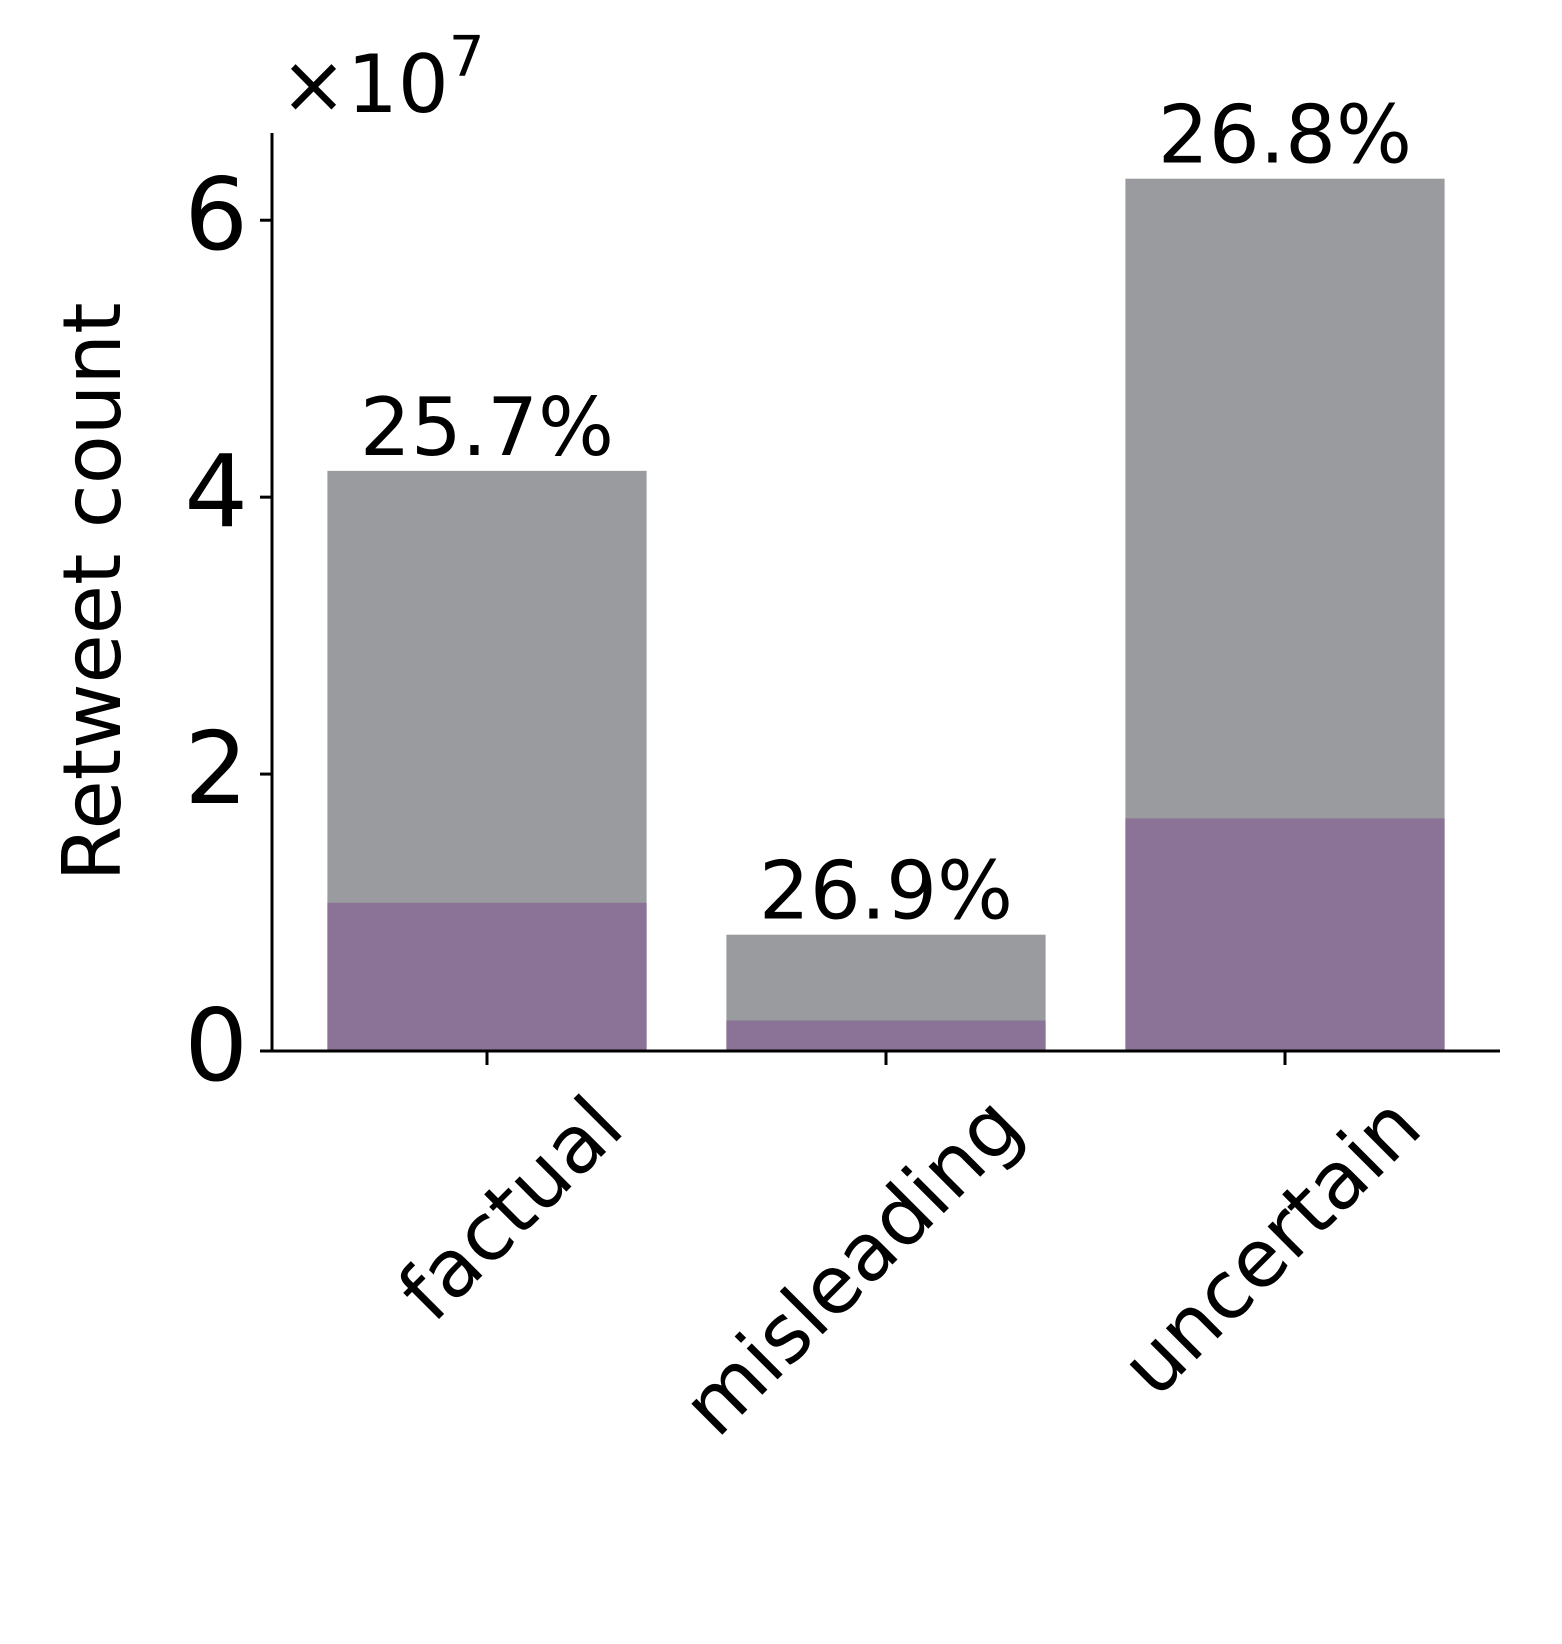 The height and width of the screenshot is (1644, 1562). Describe the element at coordinates (216, 491) in the screenshot. I see `y-tick-label: 4` at that location.